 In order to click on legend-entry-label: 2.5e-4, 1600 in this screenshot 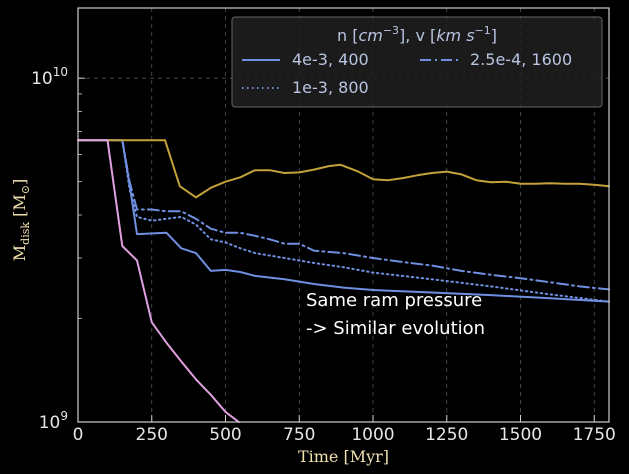, I will do `click(521, 59)`.